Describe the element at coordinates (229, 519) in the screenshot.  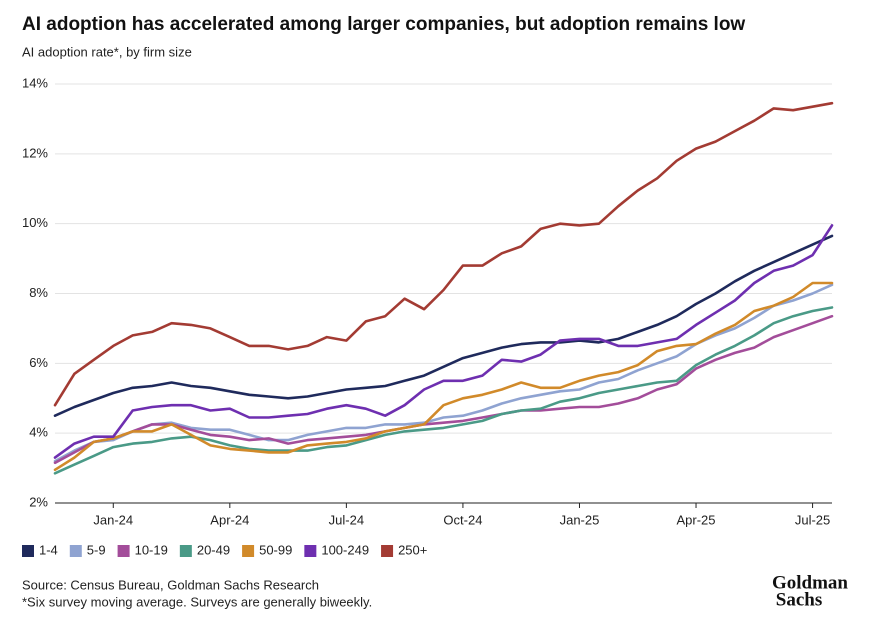
I see `x-tick-label: Apr-24` at that location.